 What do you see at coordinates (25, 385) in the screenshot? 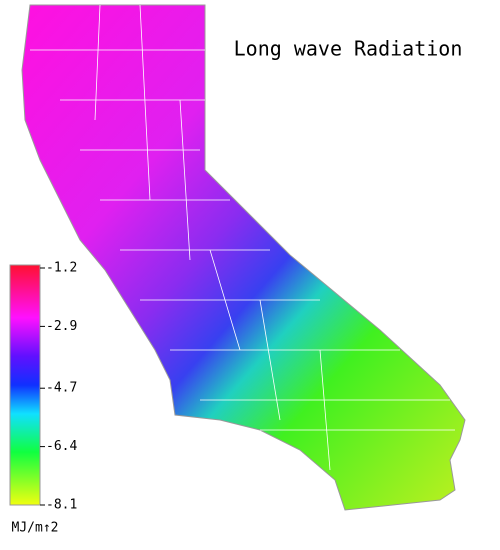
I see `color-scale` at bounding box center [25, 385].